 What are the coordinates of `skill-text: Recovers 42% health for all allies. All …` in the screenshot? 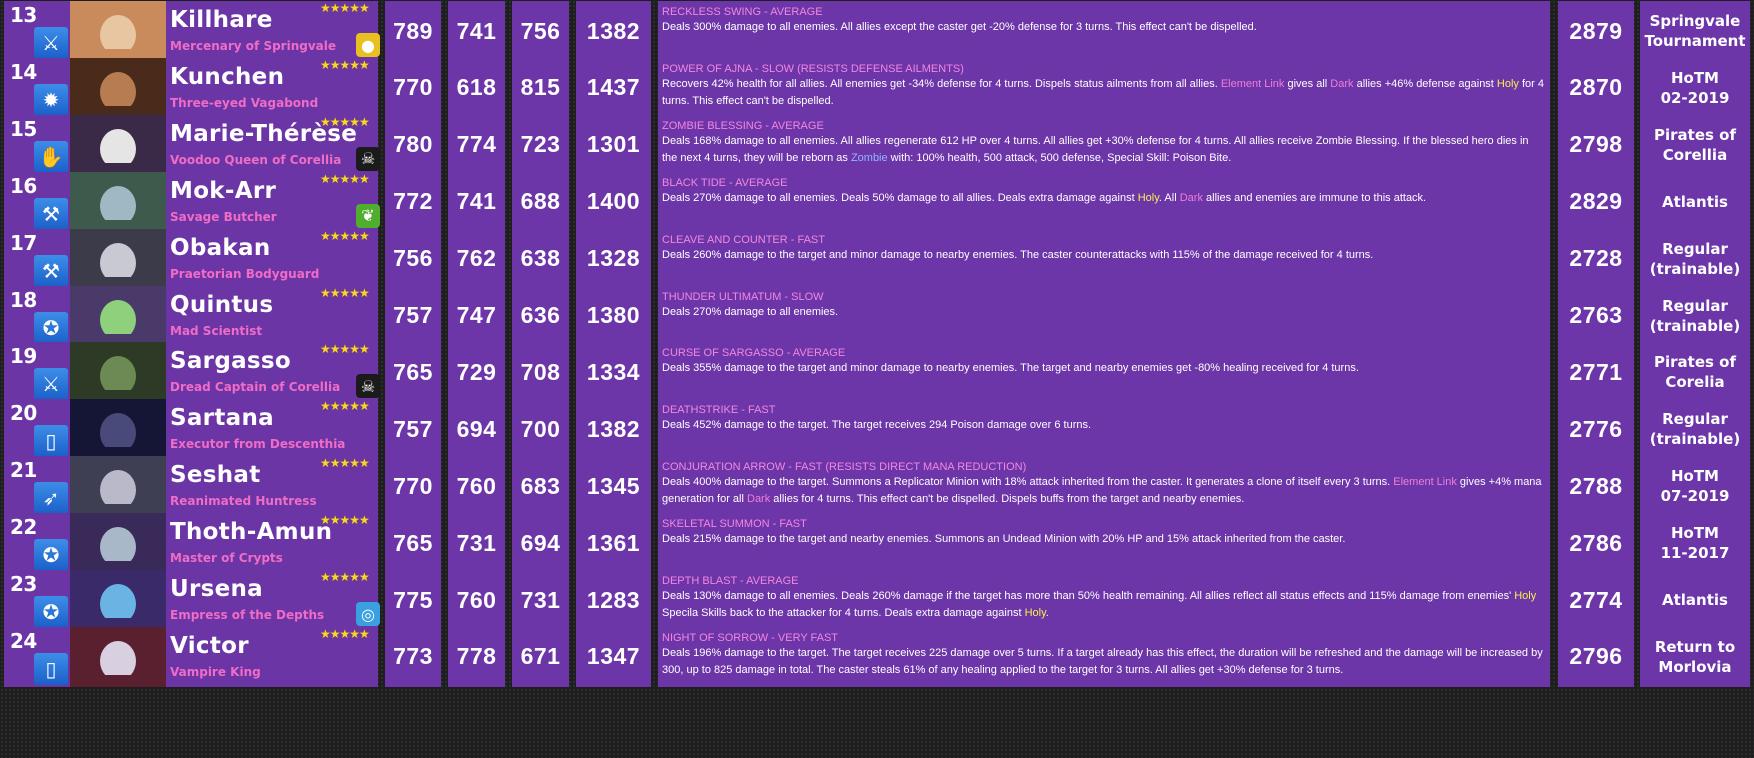 It's located at (941, 83).